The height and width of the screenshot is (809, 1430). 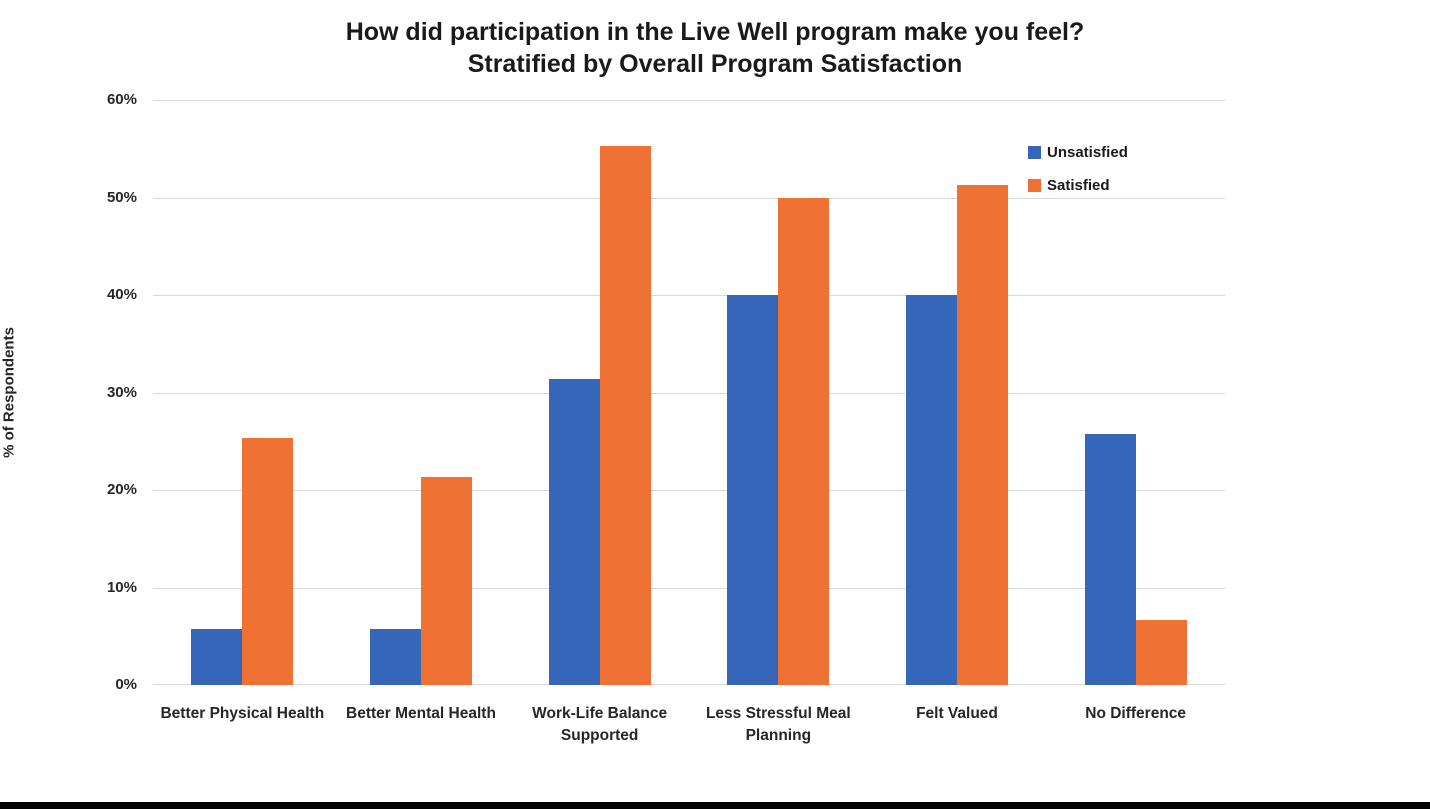 What do you see at coordinates (778, 724) in the screenshot?
I see `x-axis-label: Less Stressful Meal Planning` at bounding box center [778, 724].